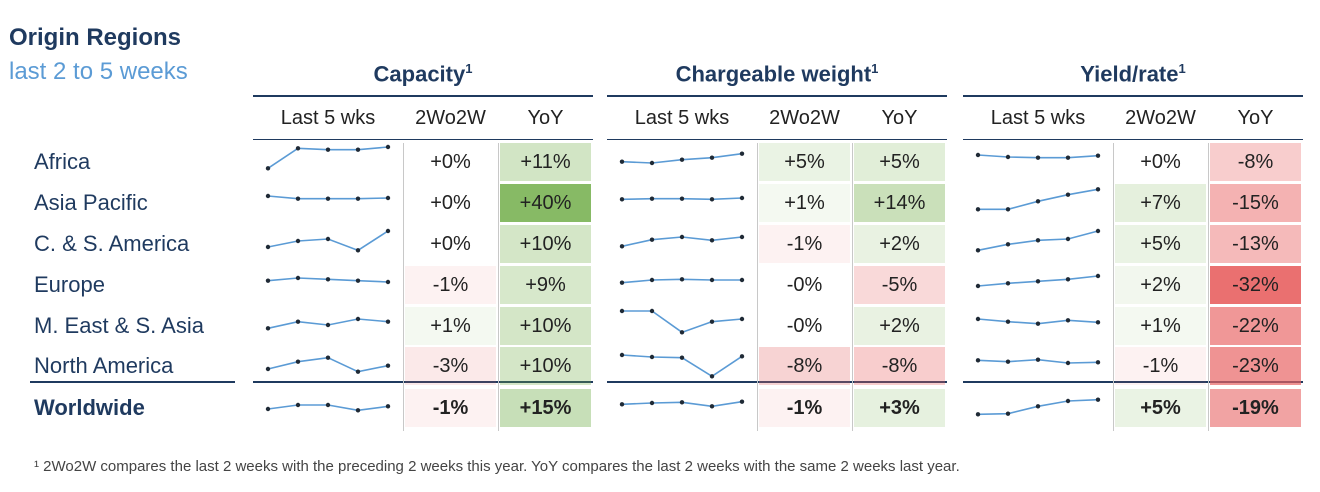 This screenshot has width=1320, height=492. I want to click on column-header-last5: Last 5 wks, so click(682, 118).